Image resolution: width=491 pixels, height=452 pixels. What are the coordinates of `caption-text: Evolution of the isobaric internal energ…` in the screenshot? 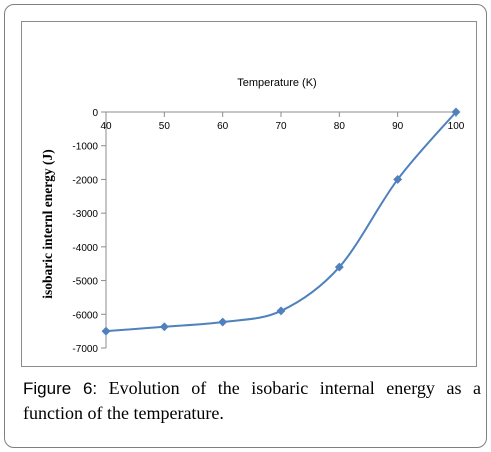 It's located at (252, 400).